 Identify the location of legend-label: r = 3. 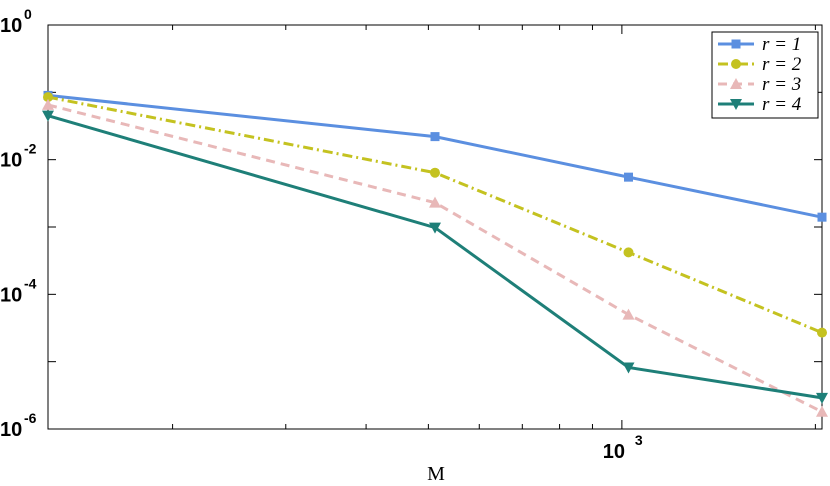
(781, 84).